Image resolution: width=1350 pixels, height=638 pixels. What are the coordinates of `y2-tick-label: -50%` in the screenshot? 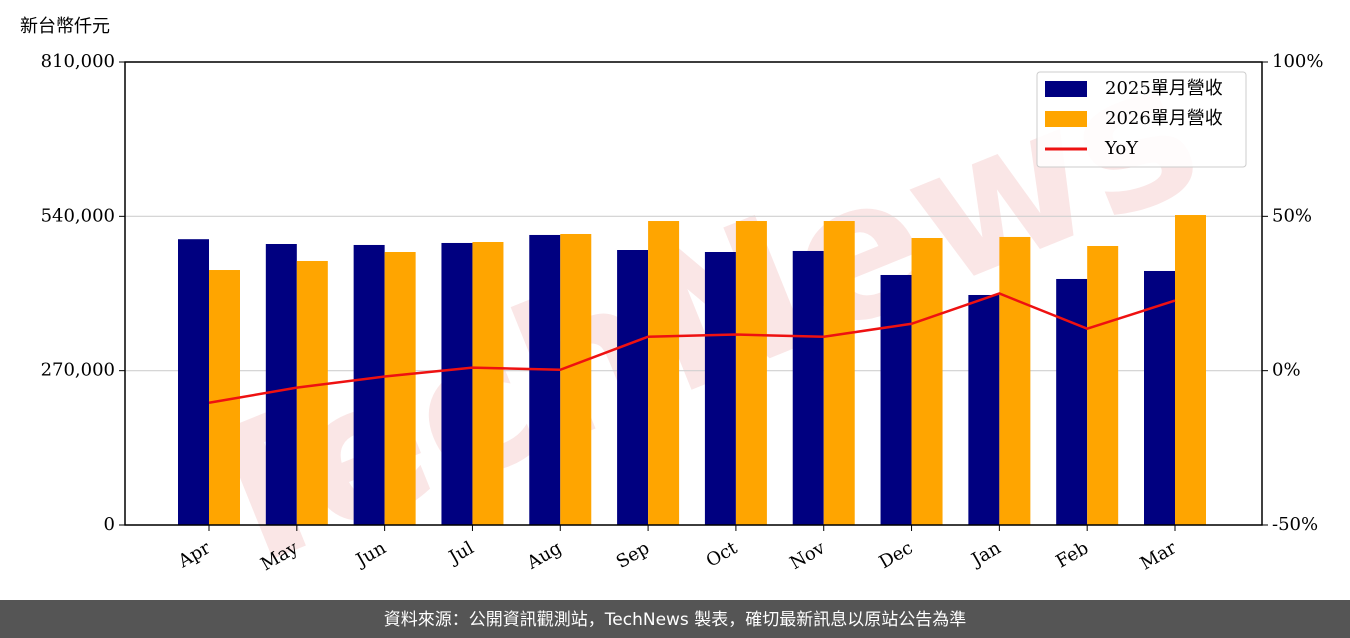 It's located at (1295, 524).